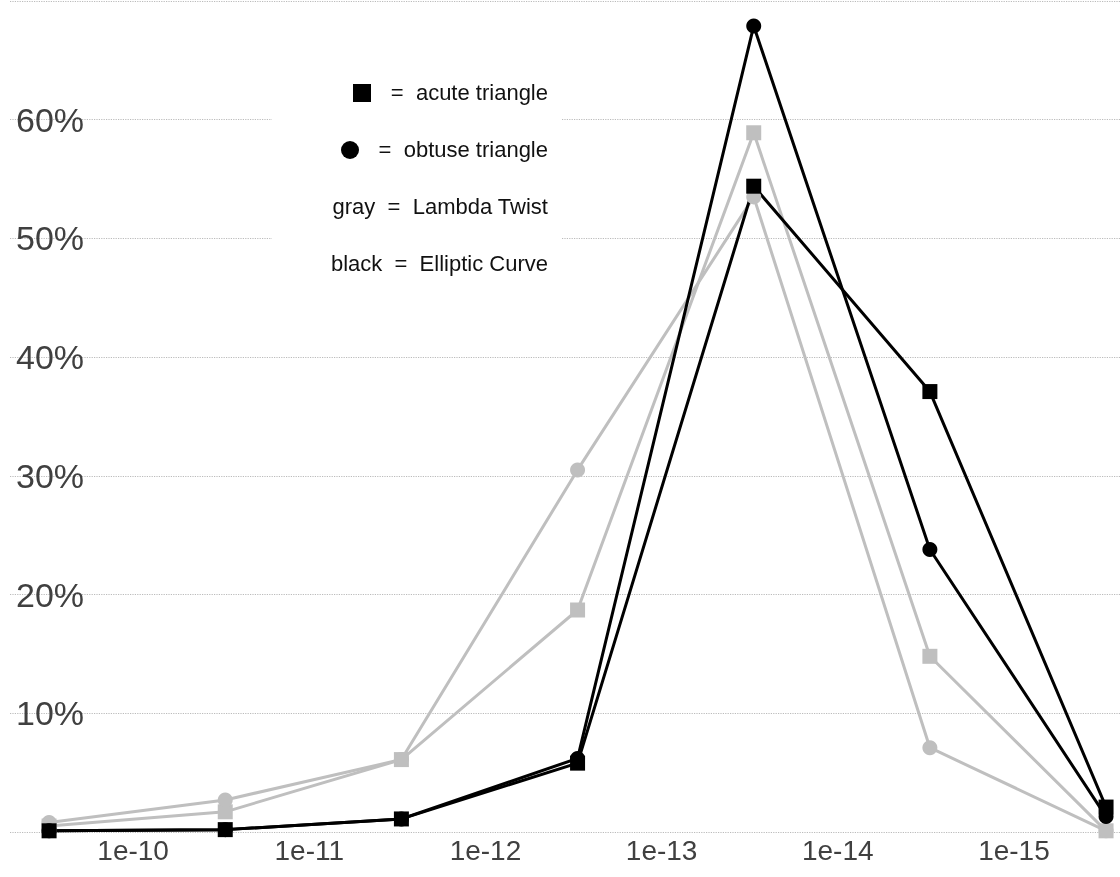 The width and height of the screenshot is (1120, 877). I want to click on annotation: gray = Lambda Twist, so click(440, 207).